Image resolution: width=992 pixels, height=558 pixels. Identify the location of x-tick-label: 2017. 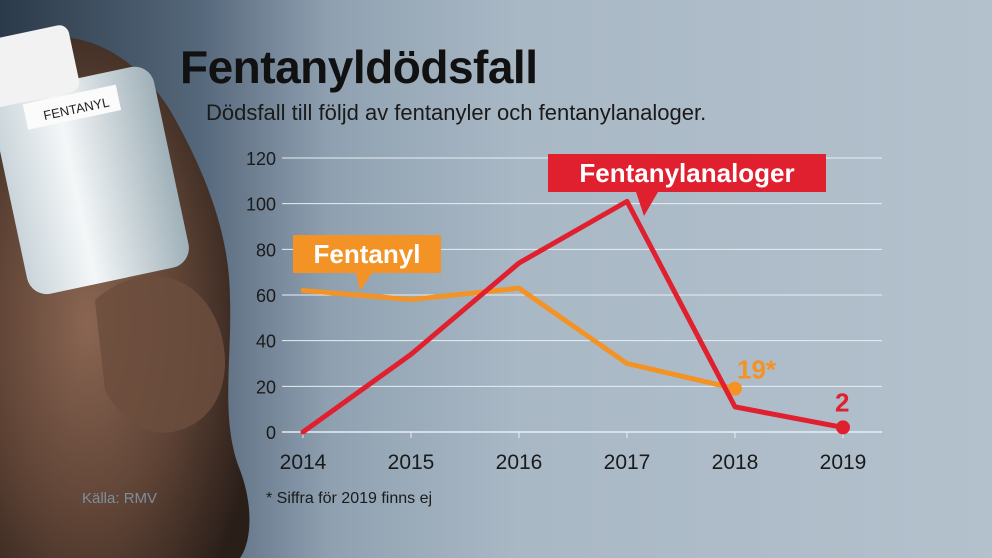
(627, 462).